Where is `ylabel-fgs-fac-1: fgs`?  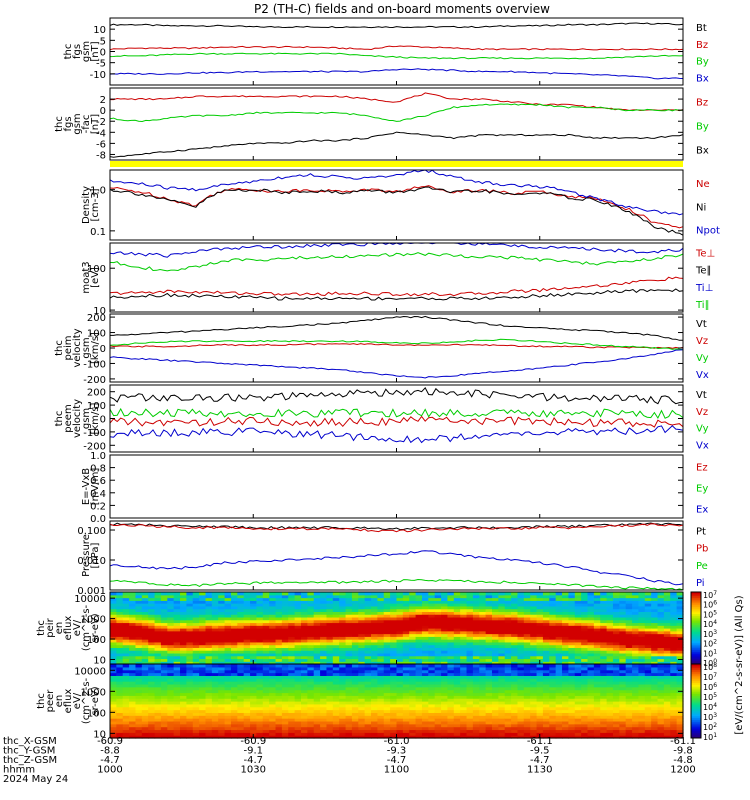 ylabel-fgs-fac-1: fgs is located at coordinates (68, 123).